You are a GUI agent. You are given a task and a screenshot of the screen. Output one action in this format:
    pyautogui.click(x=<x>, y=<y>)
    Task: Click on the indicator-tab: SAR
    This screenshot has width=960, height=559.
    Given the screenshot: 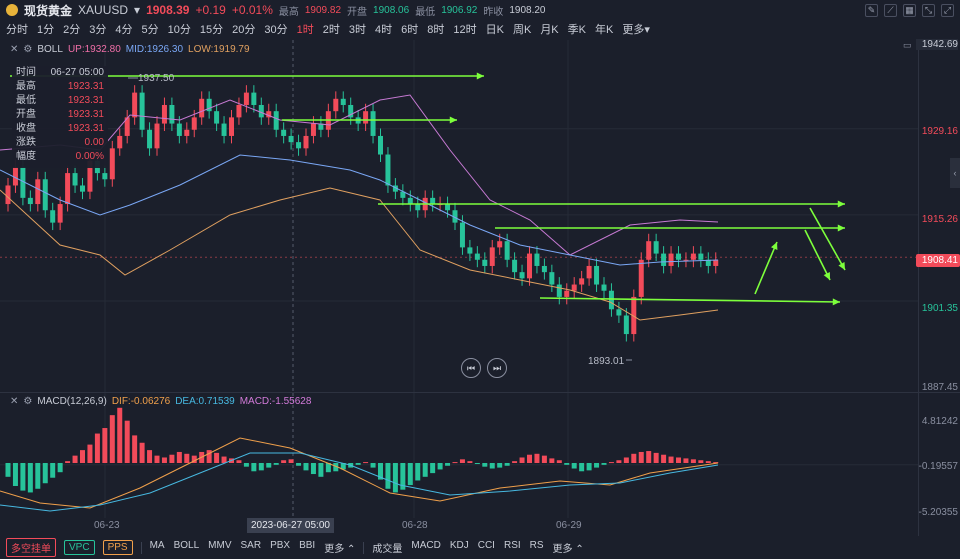 What is the action you would take?
    pyautogui.click(x=251, y=545)
    